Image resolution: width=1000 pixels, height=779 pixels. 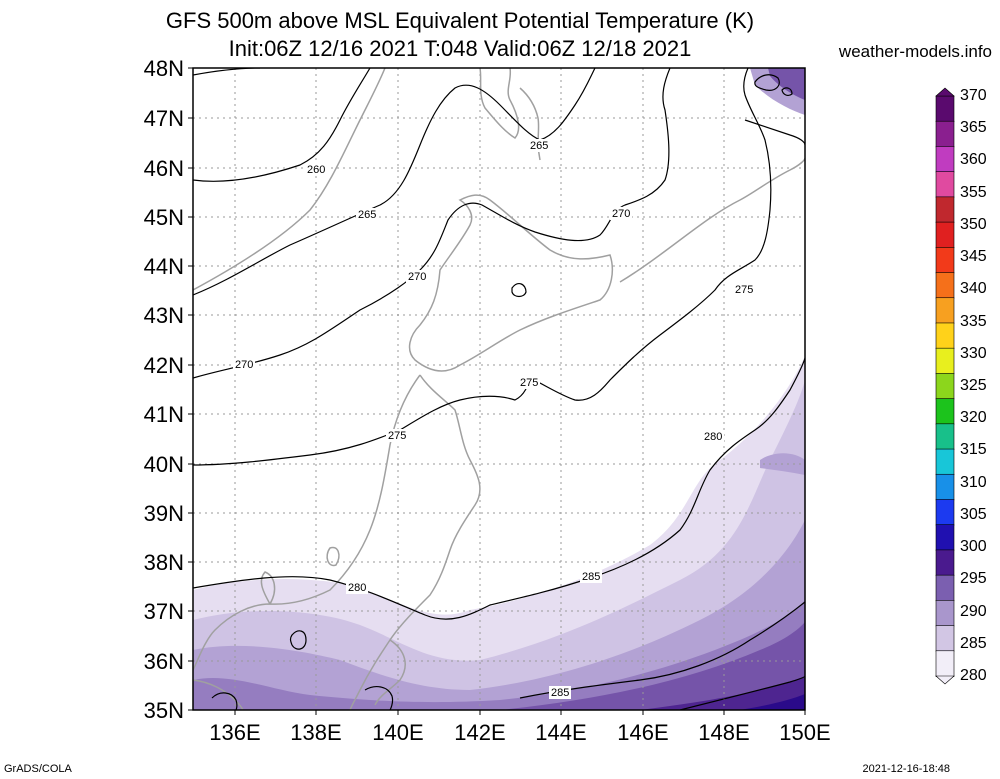 I want to click on mainland-coast, so click(x=289, y=179).